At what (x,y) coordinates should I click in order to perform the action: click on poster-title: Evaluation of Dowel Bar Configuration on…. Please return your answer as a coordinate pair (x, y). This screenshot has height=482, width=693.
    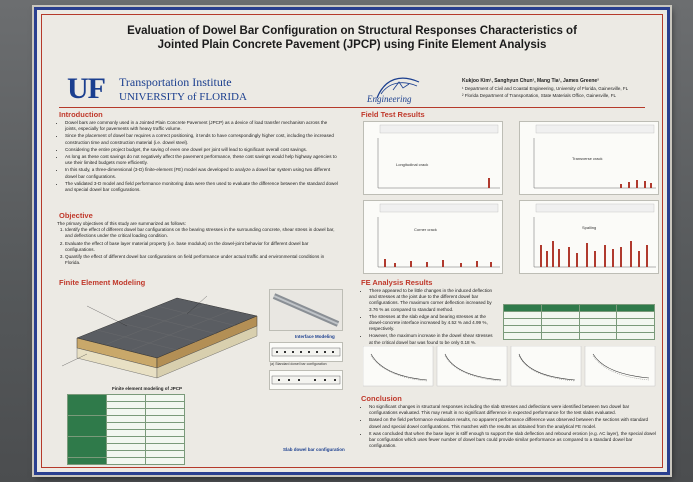
    Looking at the image, I should click on (352, 38).